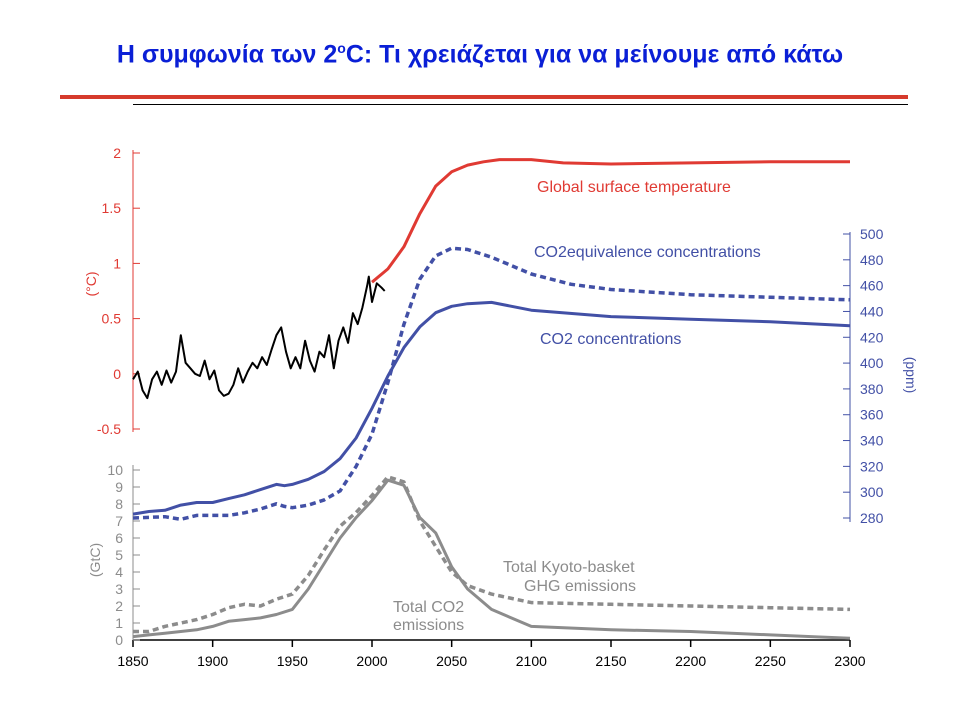  I want to click on x-axis-tick-label: 1900, so click(212, 661).